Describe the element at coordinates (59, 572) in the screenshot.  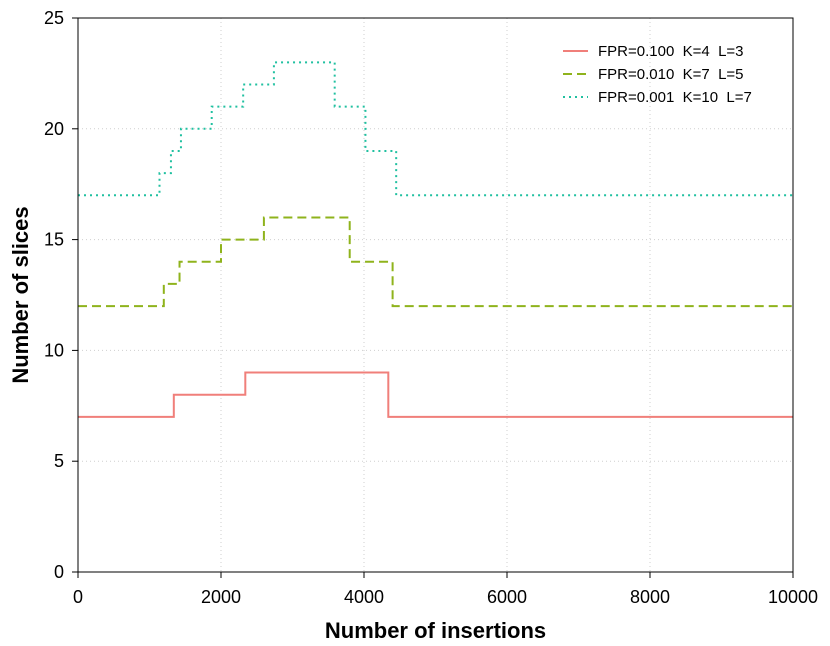
I see `y-tick-label: 0` at that location.